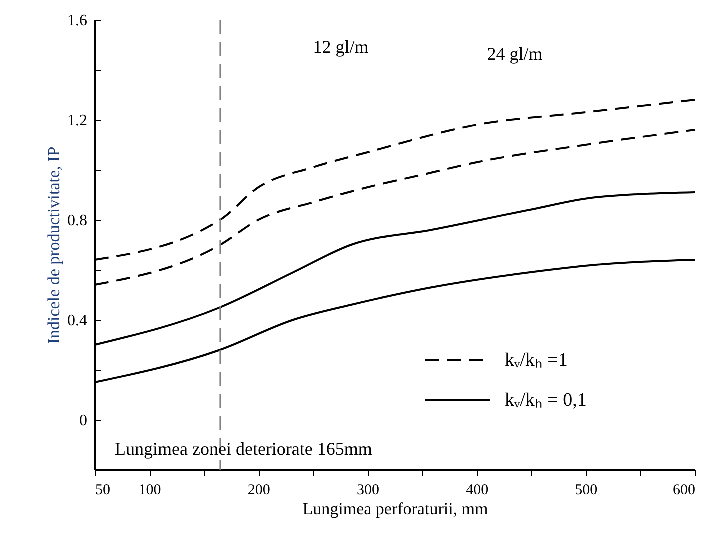 This screenshot has height=534, width=722. Describe the element at coordinates (54, 245) in the screenshot. I see `y-axis-title: Indicele de productivitate, IP` at that location.